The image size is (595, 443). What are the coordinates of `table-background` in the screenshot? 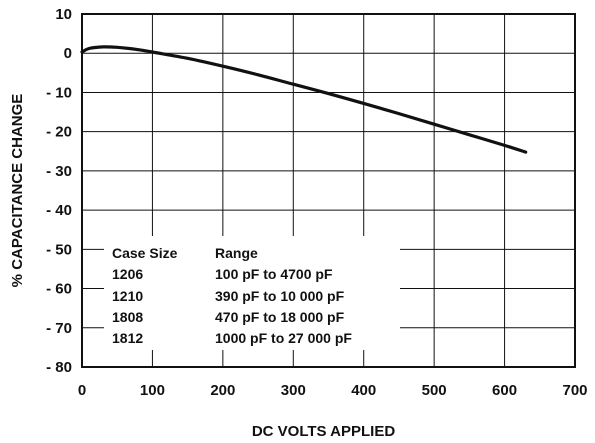 It's located at (252, 293).